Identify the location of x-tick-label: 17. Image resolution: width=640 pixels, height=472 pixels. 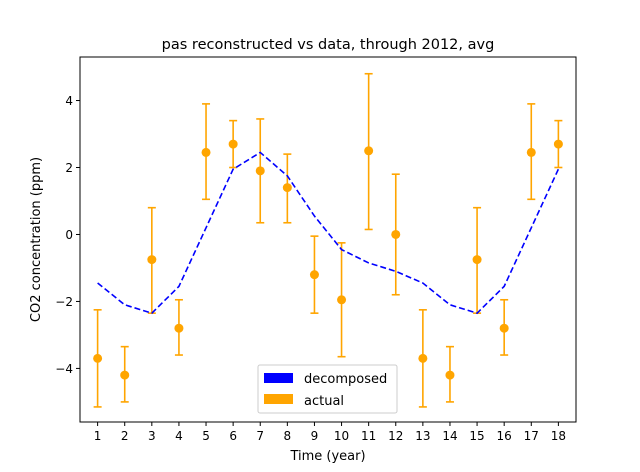
(531, 436).